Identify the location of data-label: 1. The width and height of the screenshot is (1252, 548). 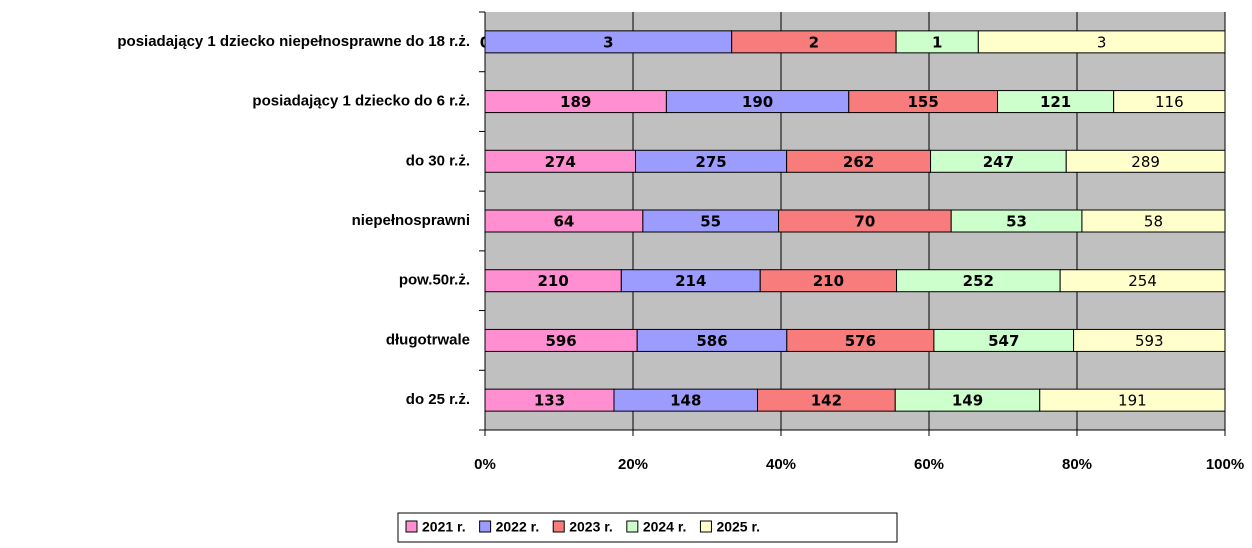
(937, 42).